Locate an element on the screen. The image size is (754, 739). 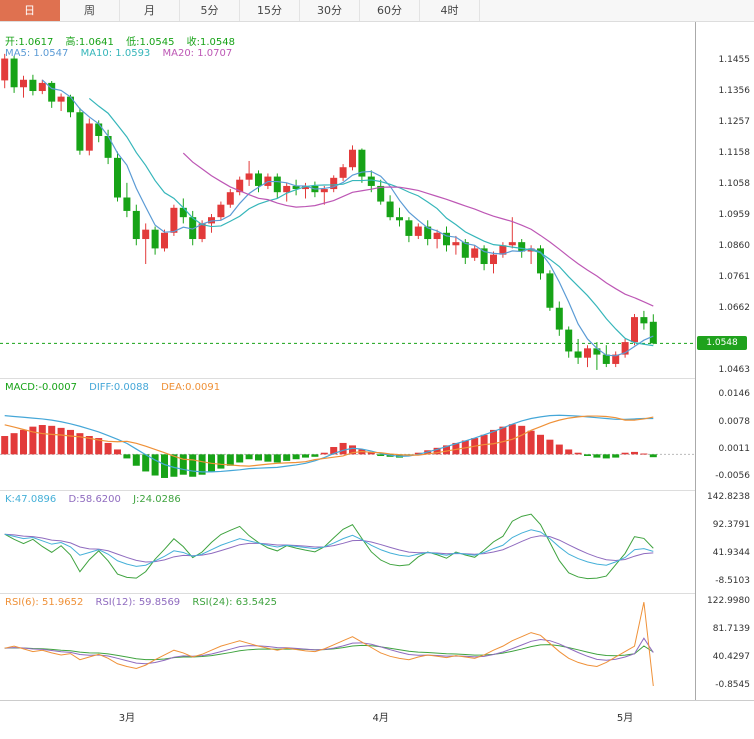
macd-readout: MACD:-0.0007 DIFF:0.0088 DEA:0.0091 is located at coordinates (117, 387).